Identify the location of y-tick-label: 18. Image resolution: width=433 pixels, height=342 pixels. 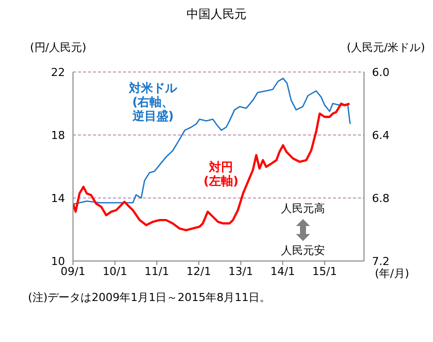
(58, 135).